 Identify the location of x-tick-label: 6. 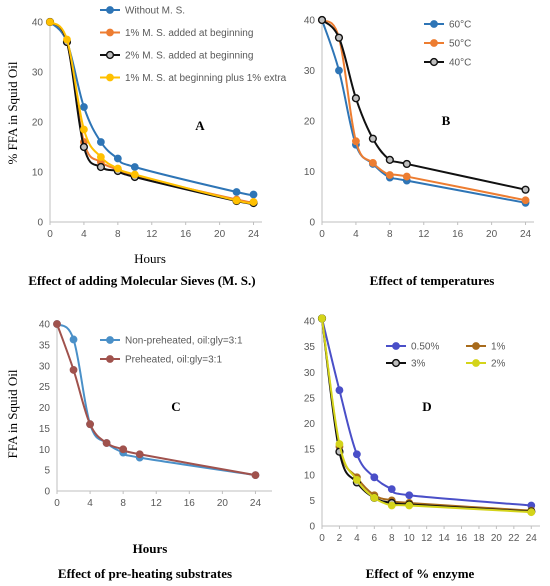
(375, 538).